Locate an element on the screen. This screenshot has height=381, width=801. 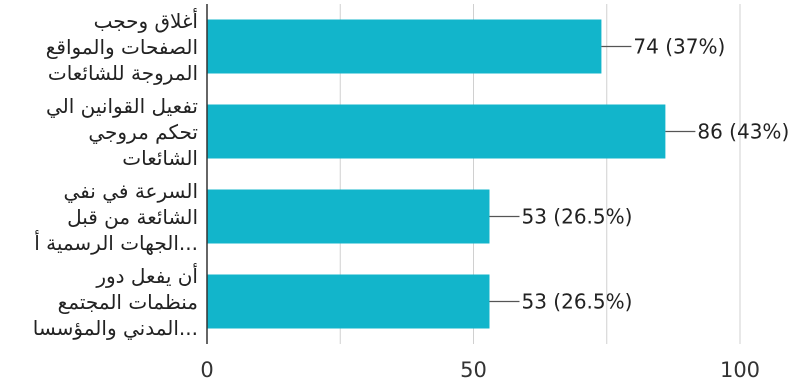
category-label-line: أغلاق وحجب is located at coordinates (145, 20).